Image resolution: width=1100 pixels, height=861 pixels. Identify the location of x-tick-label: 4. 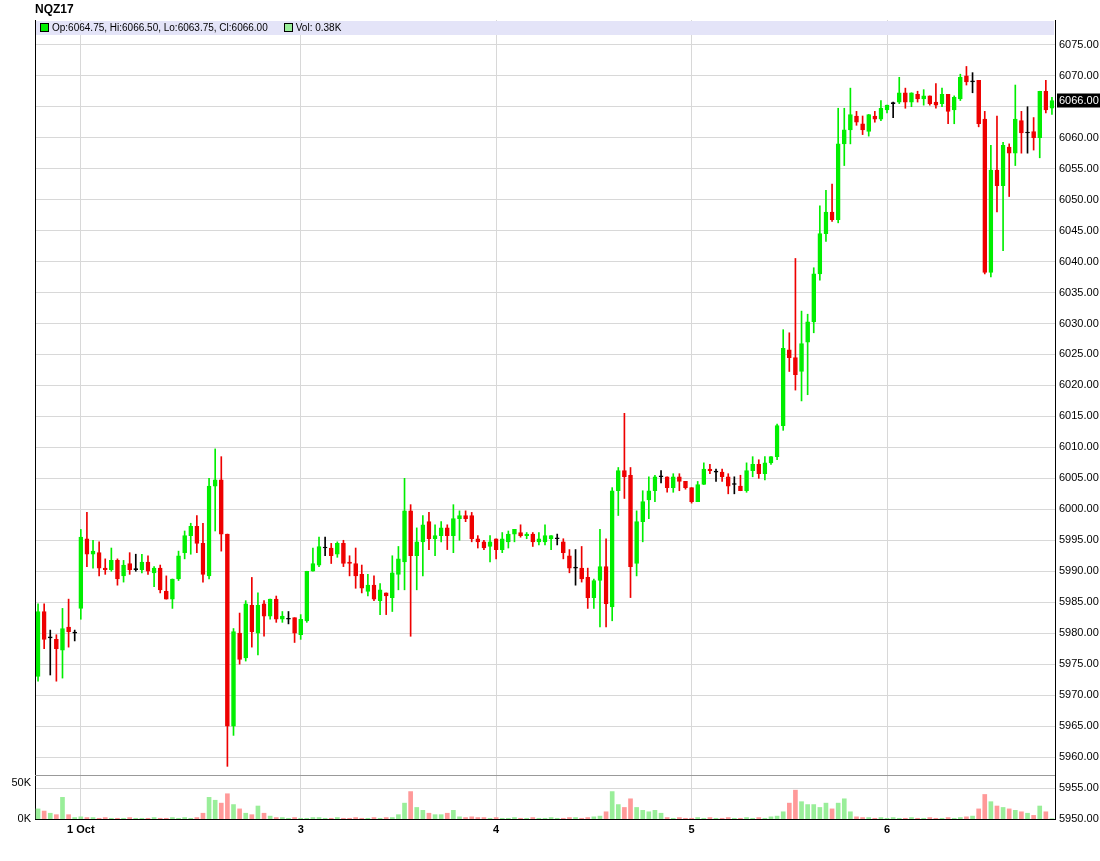
(497, 828).